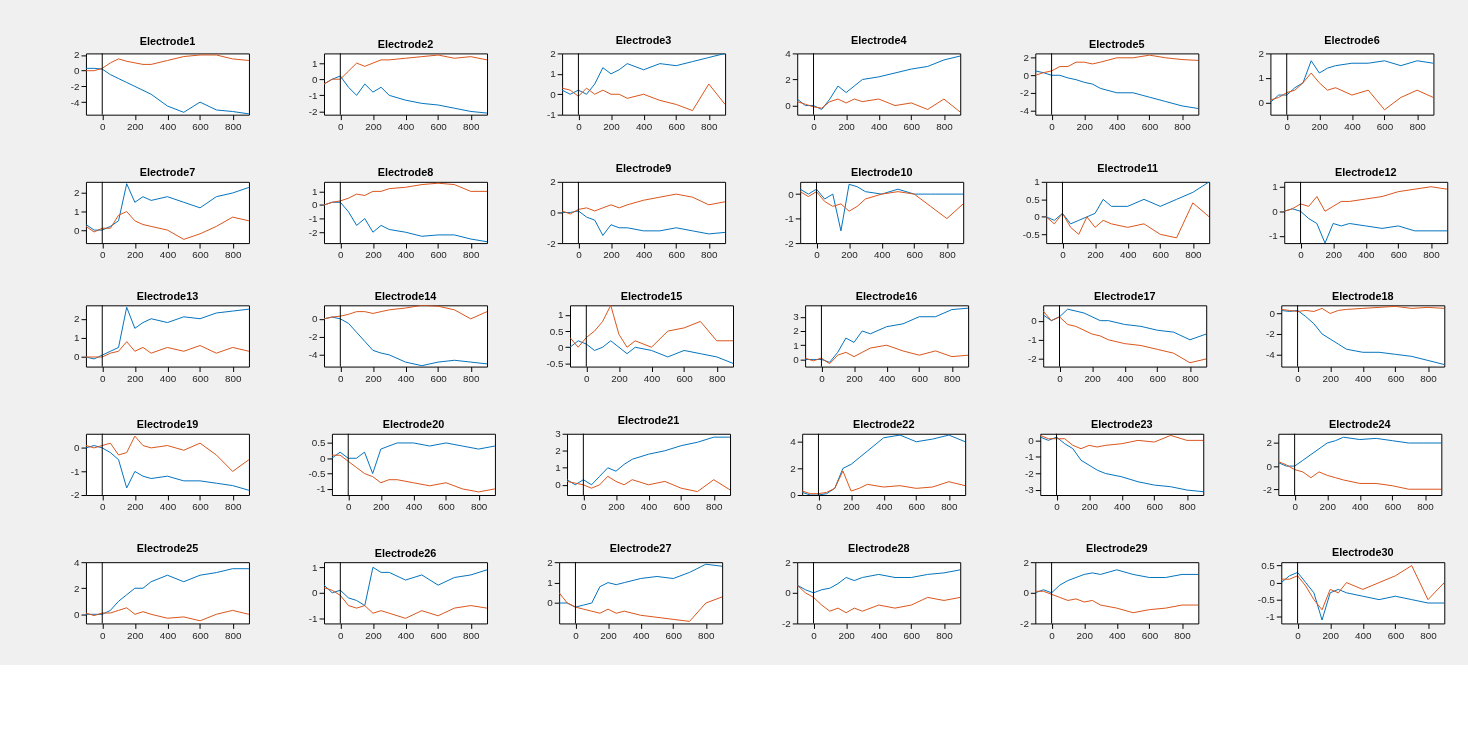 The width and height of the screenshot is (1468, 756). Describe the element at coordinates (1360, 424) in the screenshot. I see `chart-title: Electrode24` at that location.